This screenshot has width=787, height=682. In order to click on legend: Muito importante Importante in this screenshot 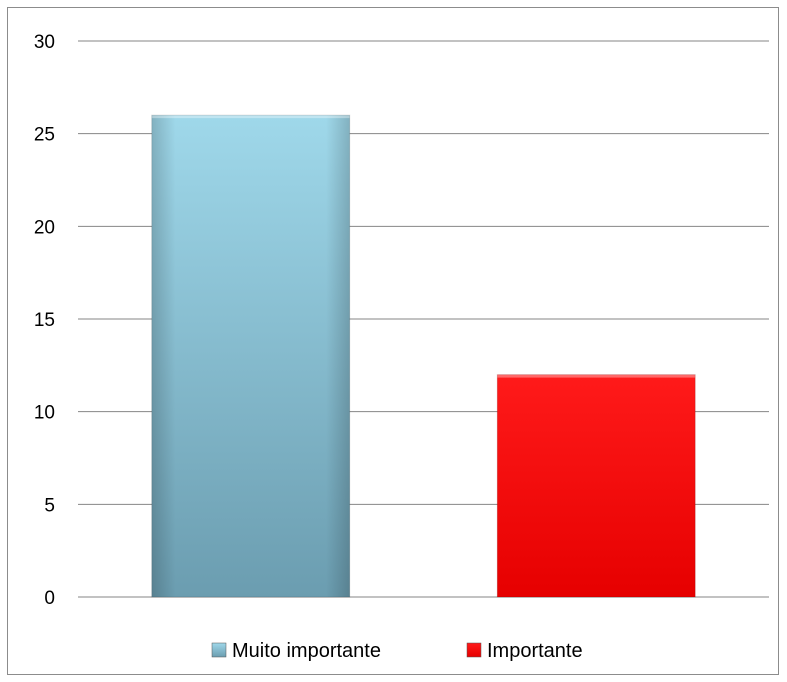, I will do `click(397, 651)`.